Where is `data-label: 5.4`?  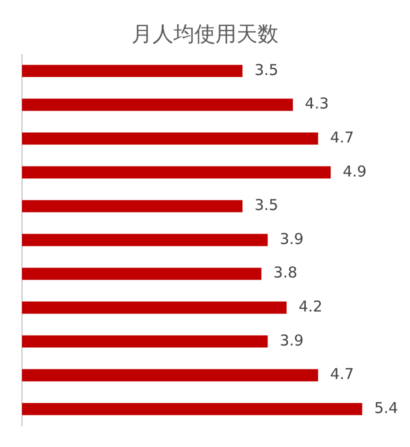 data-label: 5.4 is located at coordinates (386, 407).